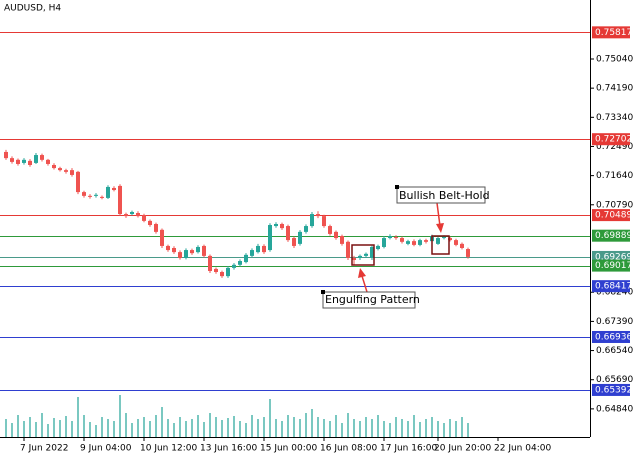 This screenshot has width=640, height=457. I want to click on level-label: 0.69269, so click(613, 257).